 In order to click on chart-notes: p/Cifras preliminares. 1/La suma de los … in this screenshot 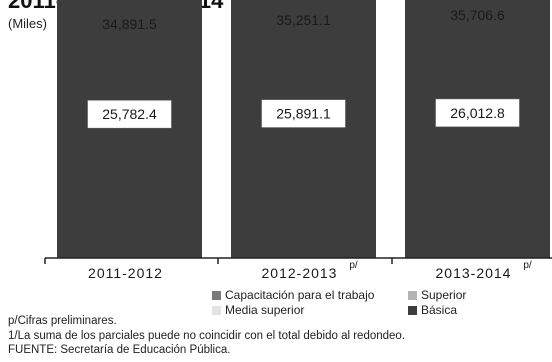, I will do `click(206, 336)`.